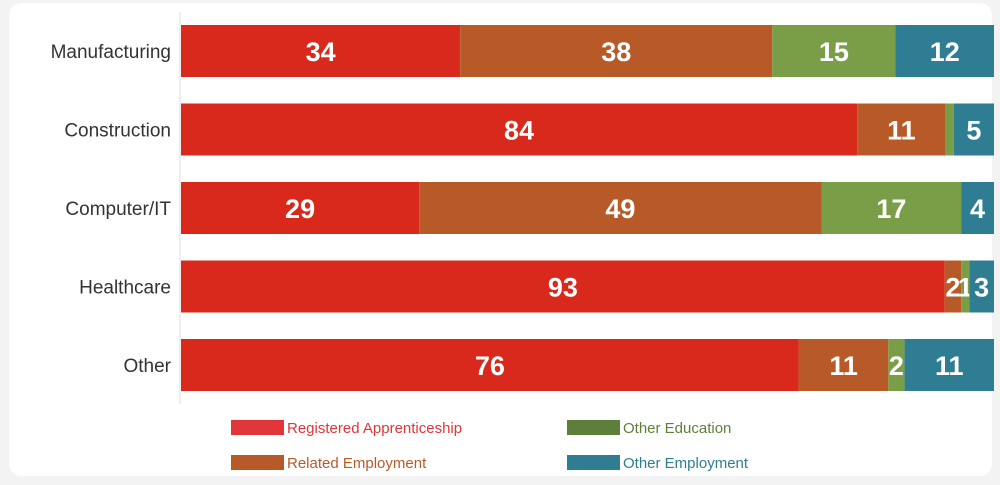 The width and height of the screenshot is (1000, 485). I want to click on data-label: 84, so click(519, 131).